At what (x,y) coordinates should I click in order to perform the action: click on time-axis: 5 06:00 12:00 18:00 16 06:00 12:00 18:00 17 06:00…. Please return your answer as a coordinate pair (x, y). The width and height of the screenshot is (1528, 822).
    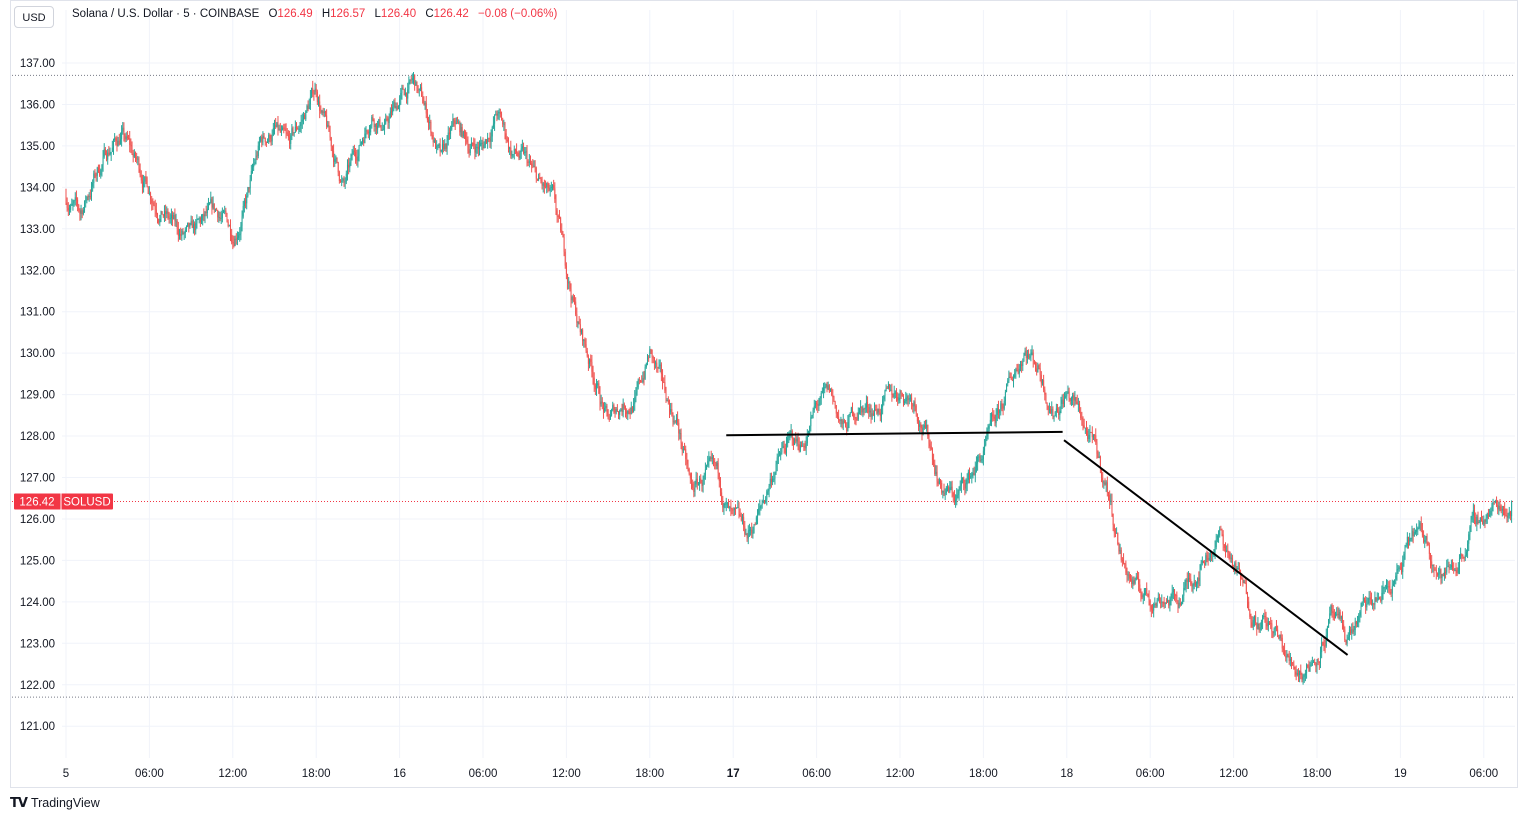
    Looking at the image, I should click on (780, 774).